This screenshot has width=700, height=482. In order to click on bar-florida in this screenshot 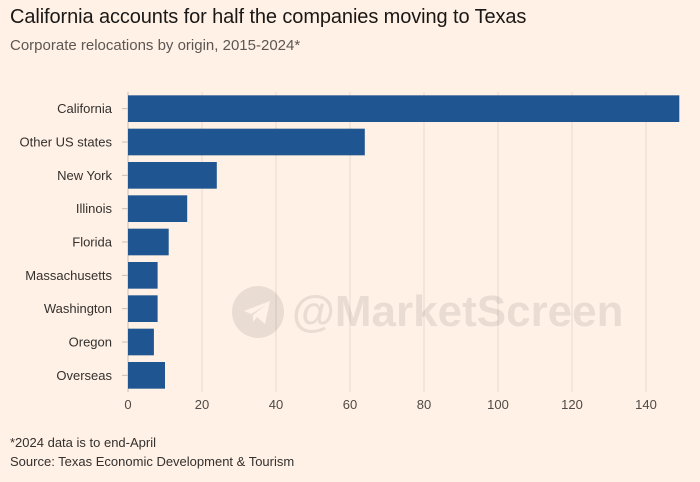, I will do `click(148, 242)`.